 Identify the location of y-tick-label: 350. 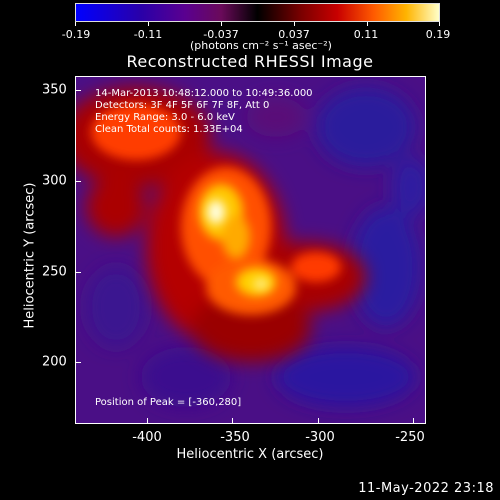
(54, 90).